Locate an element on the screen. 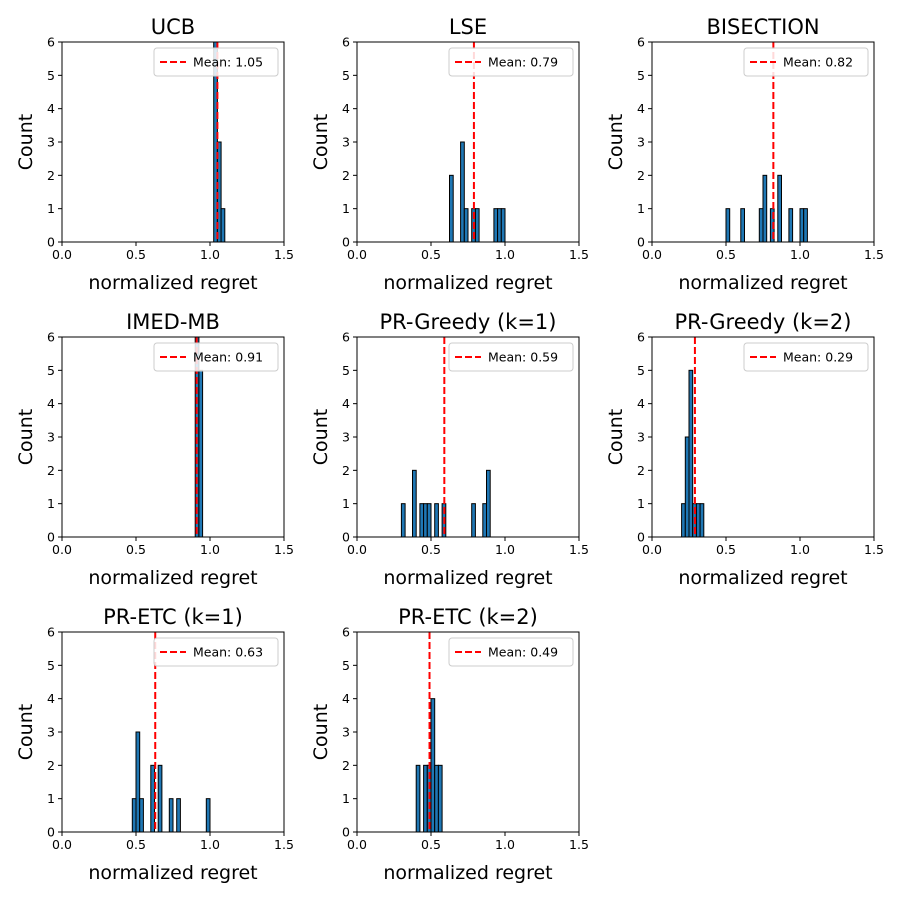 The image size is (900, 900). chart-title: PR-Greedy (k=1) is located at coordinates (468, 322).